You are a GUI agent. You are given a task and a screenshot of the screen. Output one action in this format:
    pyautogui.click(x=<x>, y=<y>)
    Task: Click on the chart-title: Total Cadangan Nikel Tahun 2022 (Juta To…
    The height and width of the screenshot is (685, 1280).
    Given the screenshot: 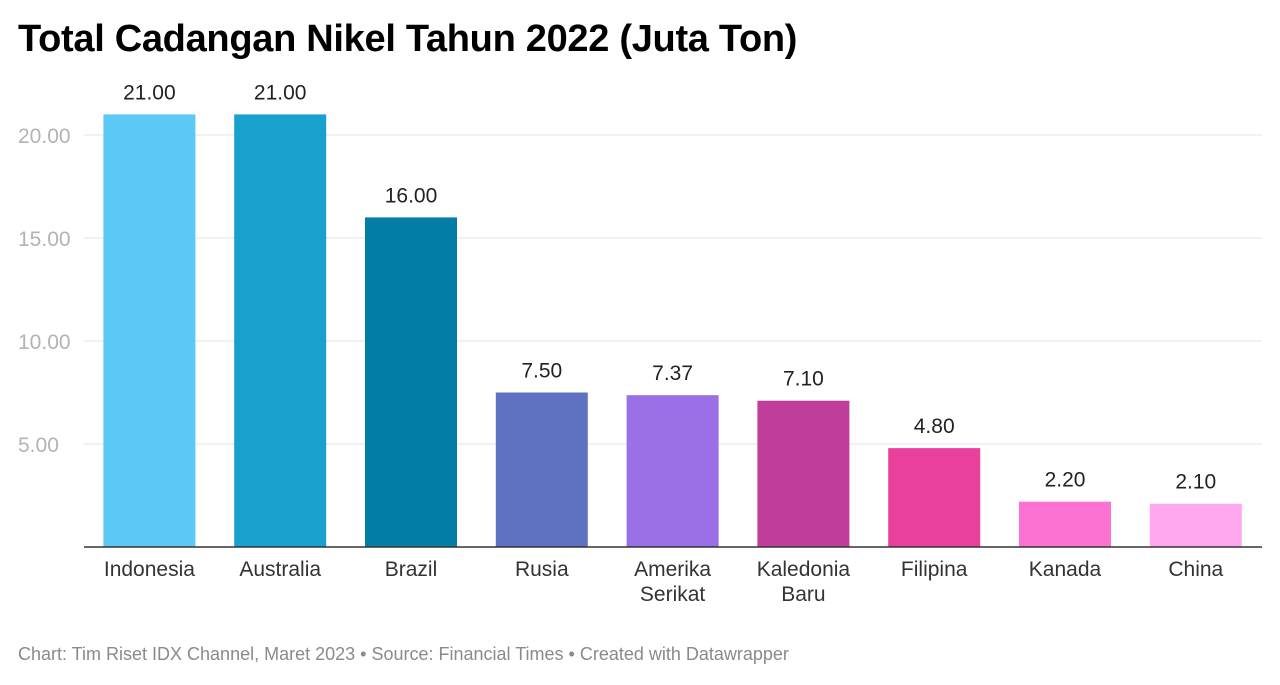 What is the action you would take?
    pyautogui.click(x=408, y=39)
    